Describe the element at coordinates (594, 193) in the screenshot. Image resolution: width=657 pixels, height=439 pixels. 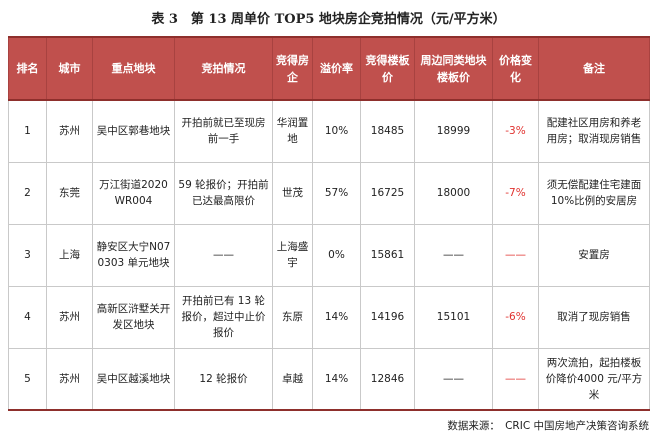
I see `note-cell: 须无偿配建住宅建面 10%比例的安居房` at that location.